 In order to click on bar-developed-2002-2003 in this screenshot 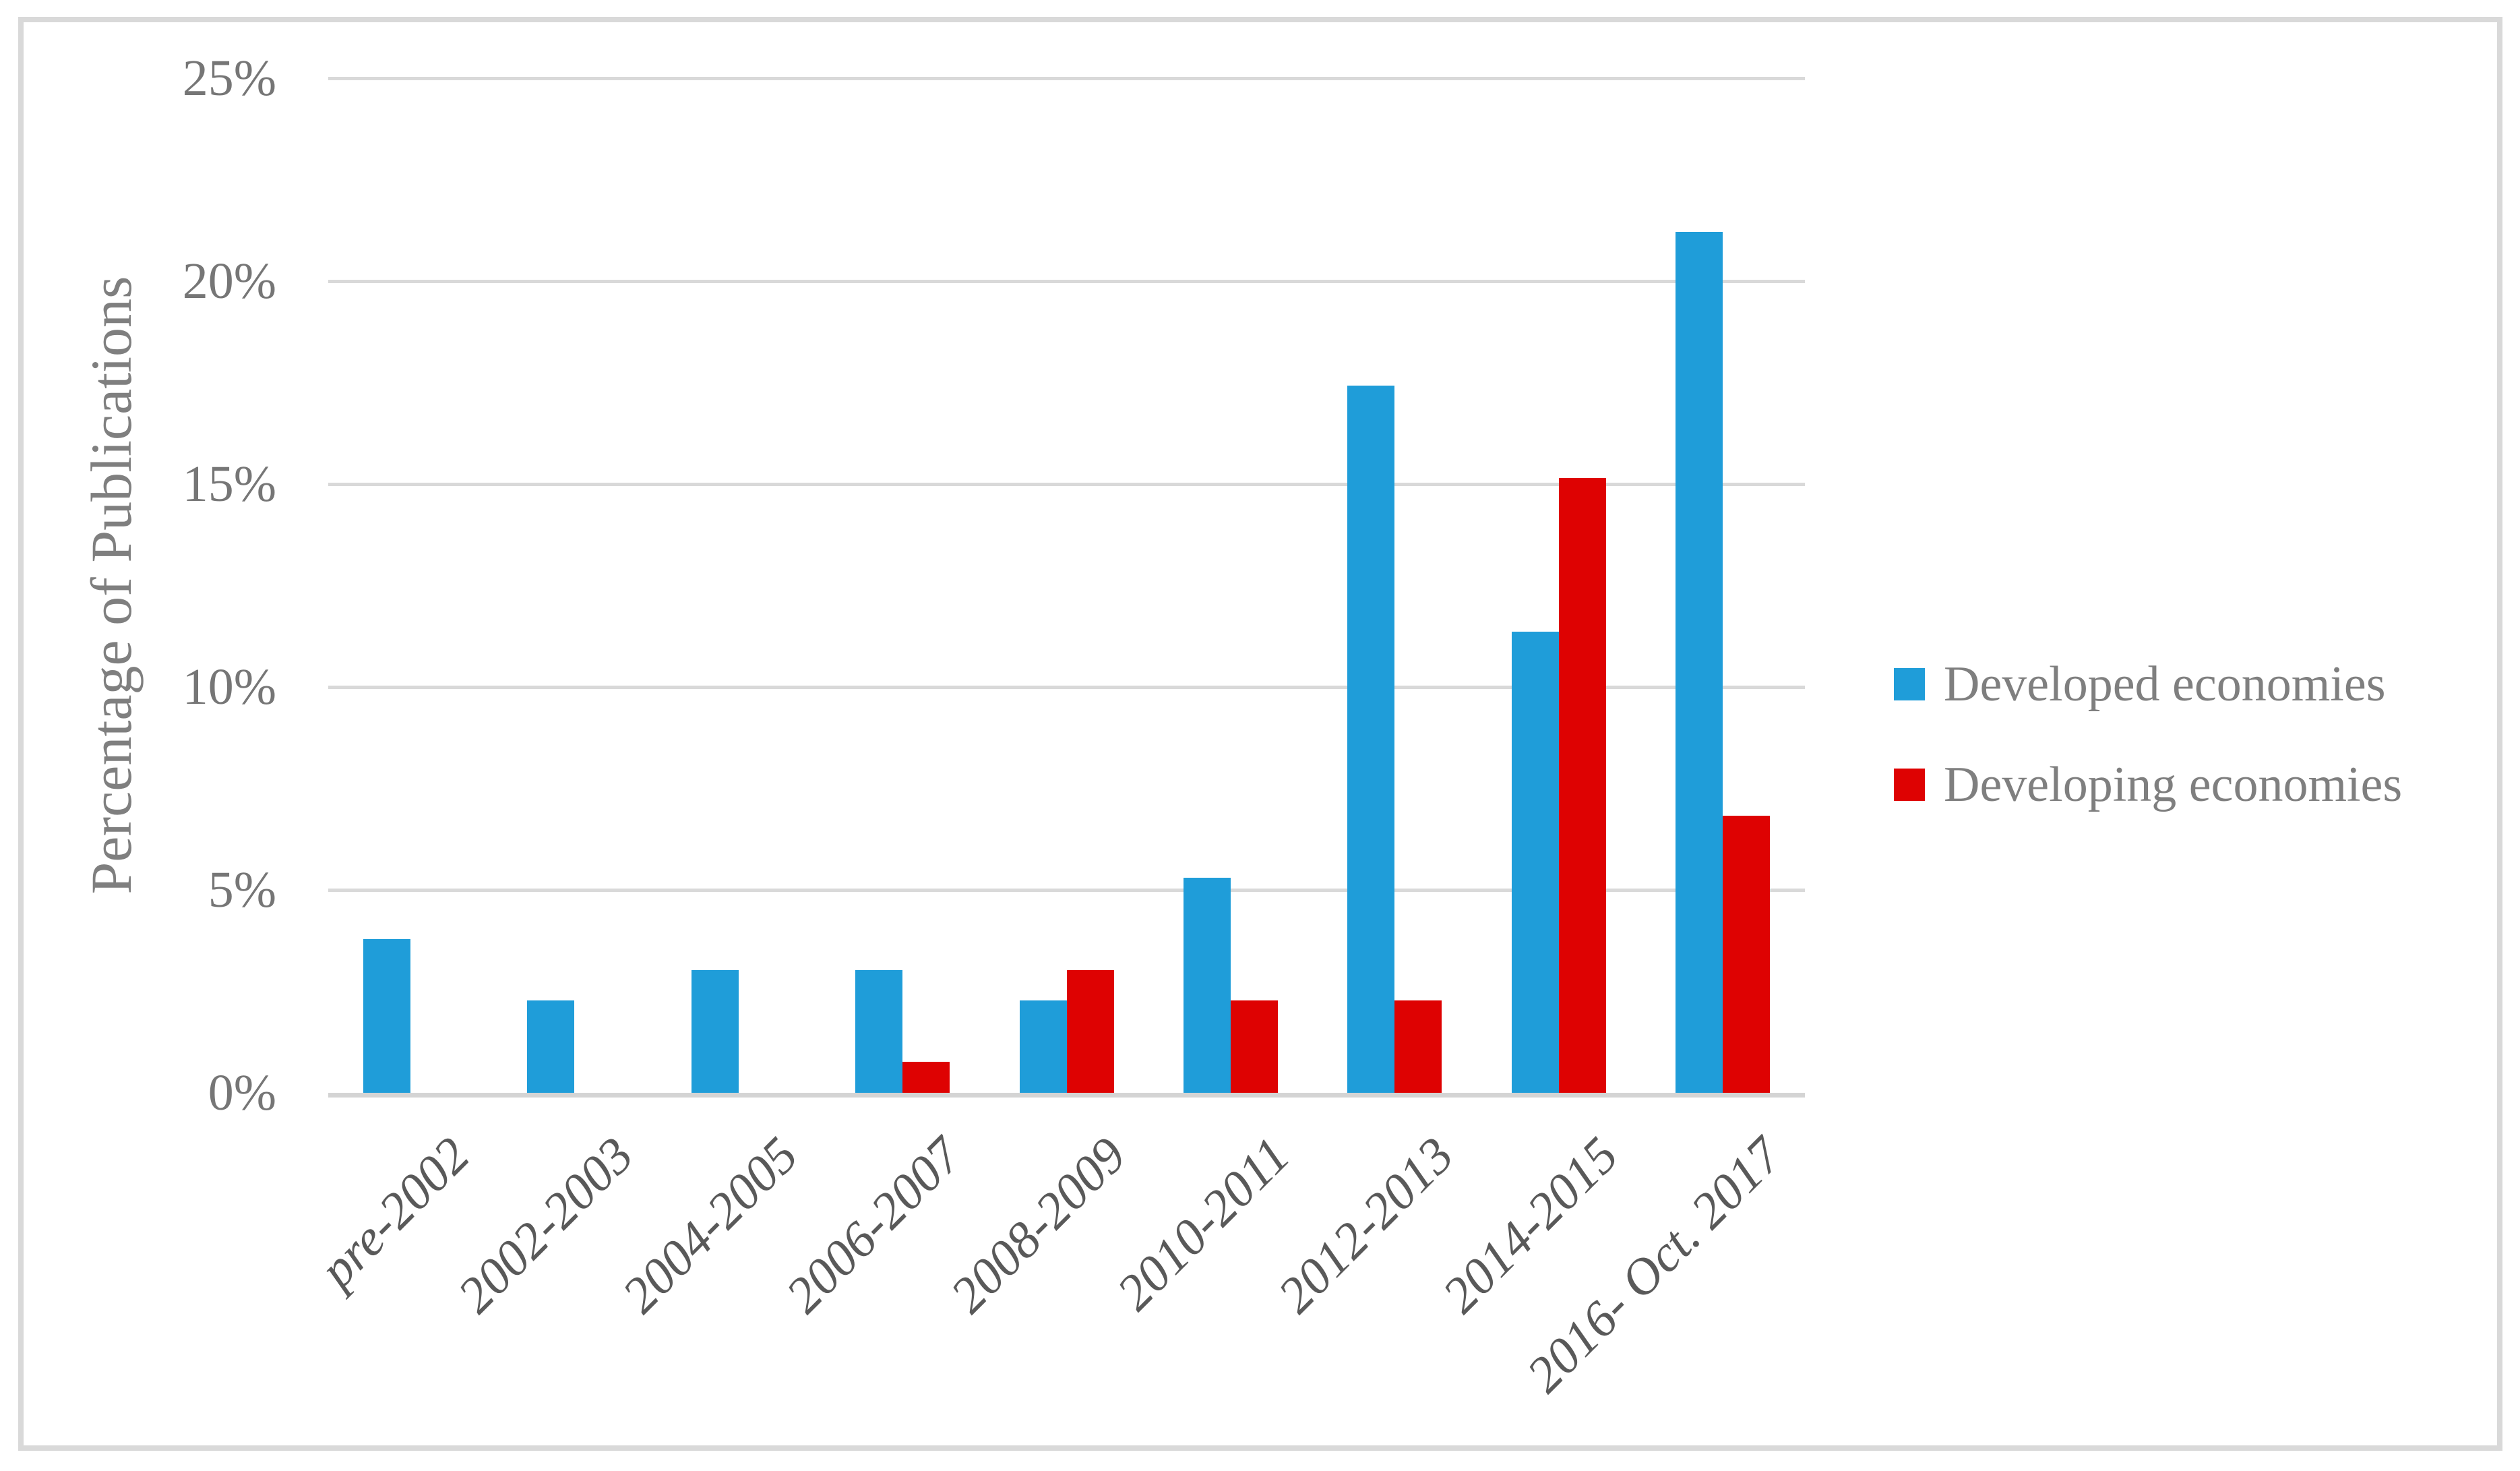, I will do `click(550, 1046)`.